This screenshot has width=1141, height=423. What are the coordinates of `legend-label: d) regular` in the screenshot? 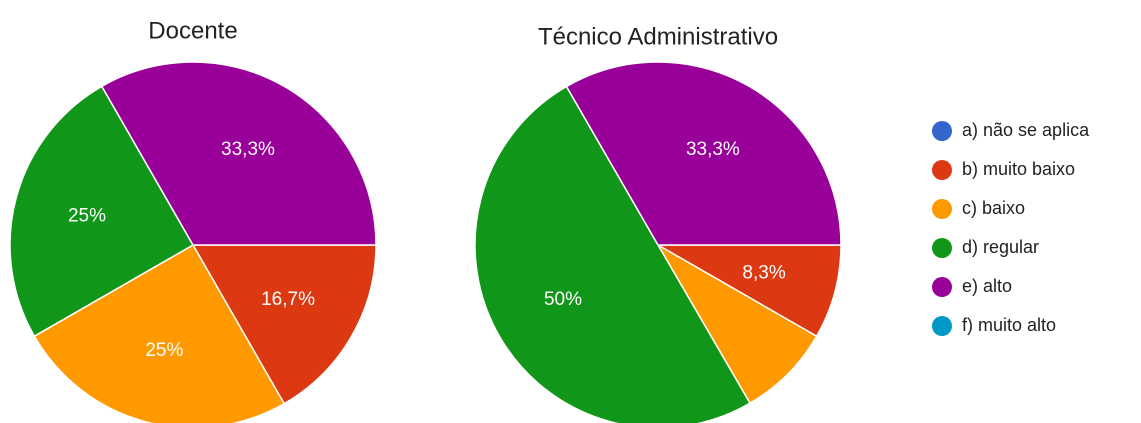 It's located at (1000, 247).